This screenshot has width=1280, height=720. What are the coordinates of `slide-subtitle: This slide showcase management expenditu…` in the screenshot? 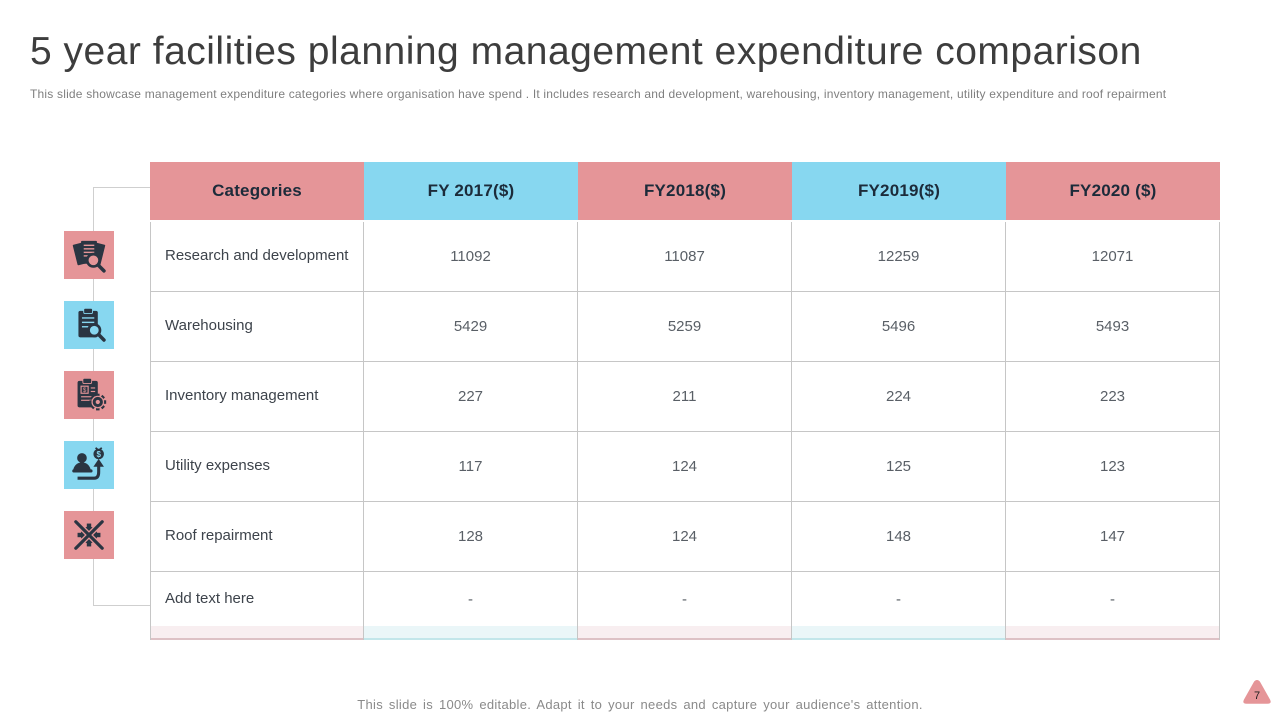 It's located at (598, 94).